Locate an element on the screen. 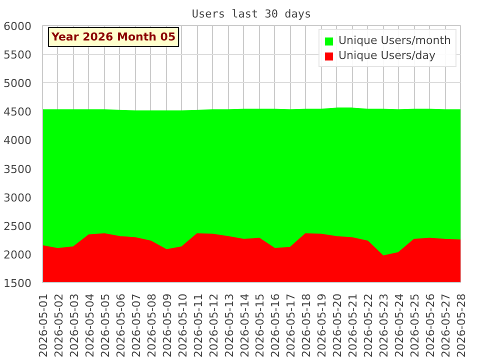  y-tick-label: 4500 is located at coordinates (18, 112).